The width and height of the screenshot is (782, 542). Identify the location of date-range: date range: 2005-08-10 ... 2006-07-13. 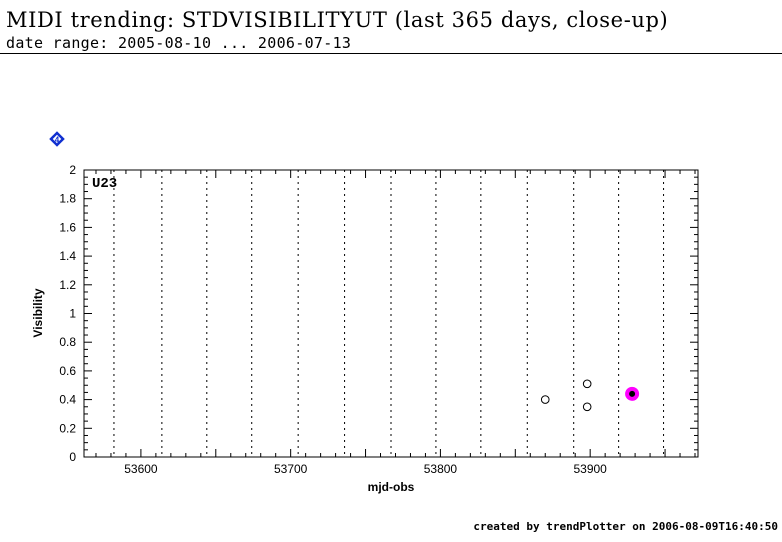
(179, 43).